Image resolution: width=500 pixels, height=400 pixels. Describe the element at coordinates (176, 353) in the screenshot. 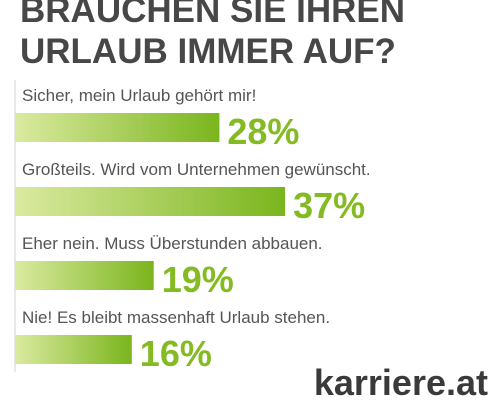

I see `value-label: 16%` at that location.